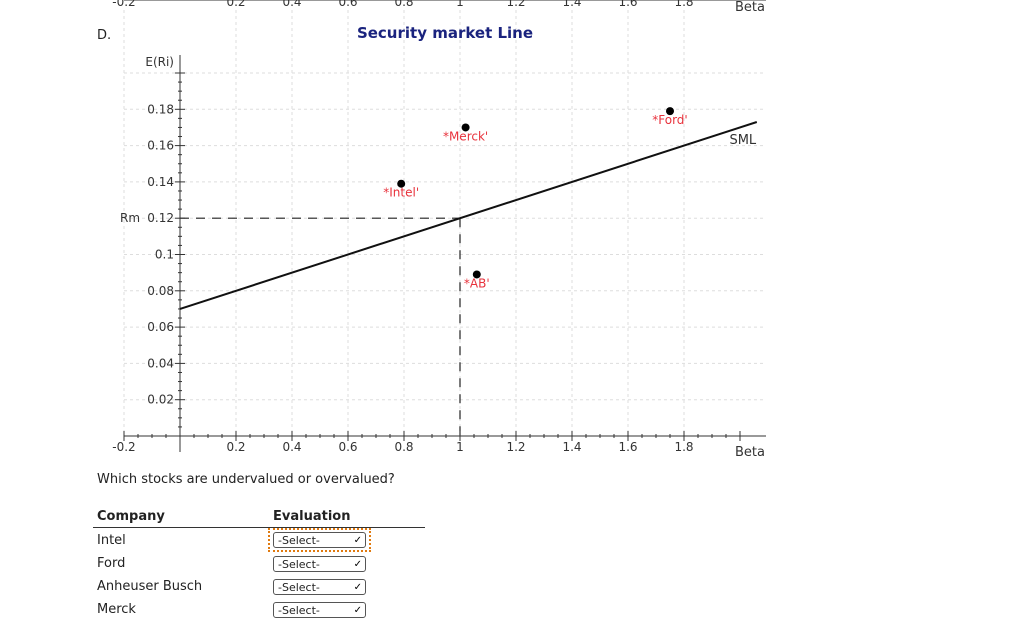 This screenshot has width=1024, height=644. I want to click on top-x-tick-label: -0.2, so click(123, 4).